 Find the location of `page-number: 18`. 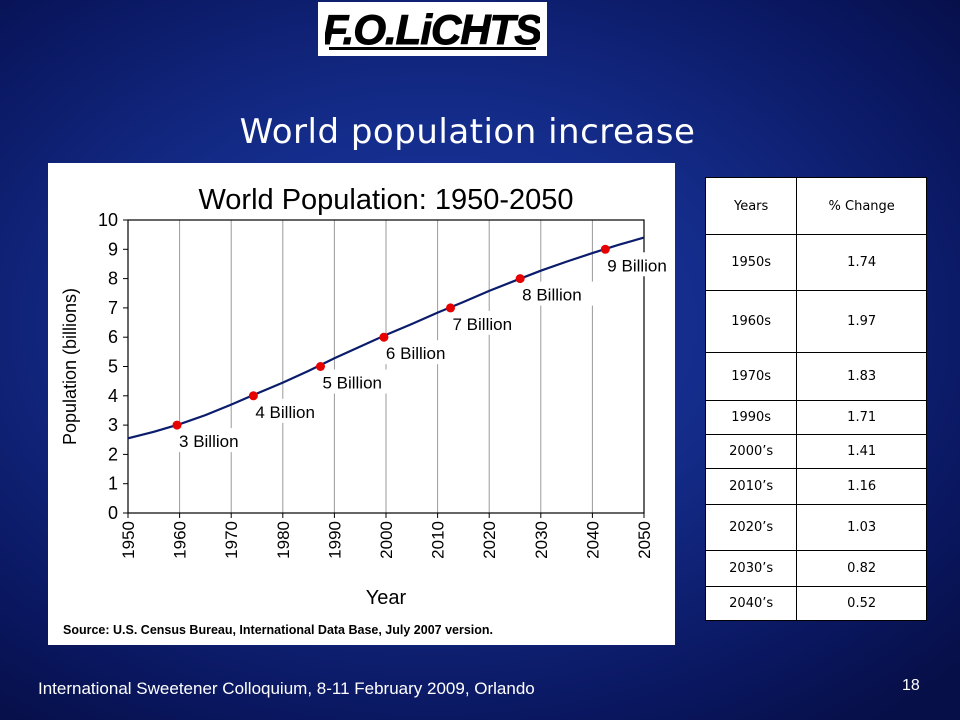

page-number: 18 is located at coordinates (911, 685).